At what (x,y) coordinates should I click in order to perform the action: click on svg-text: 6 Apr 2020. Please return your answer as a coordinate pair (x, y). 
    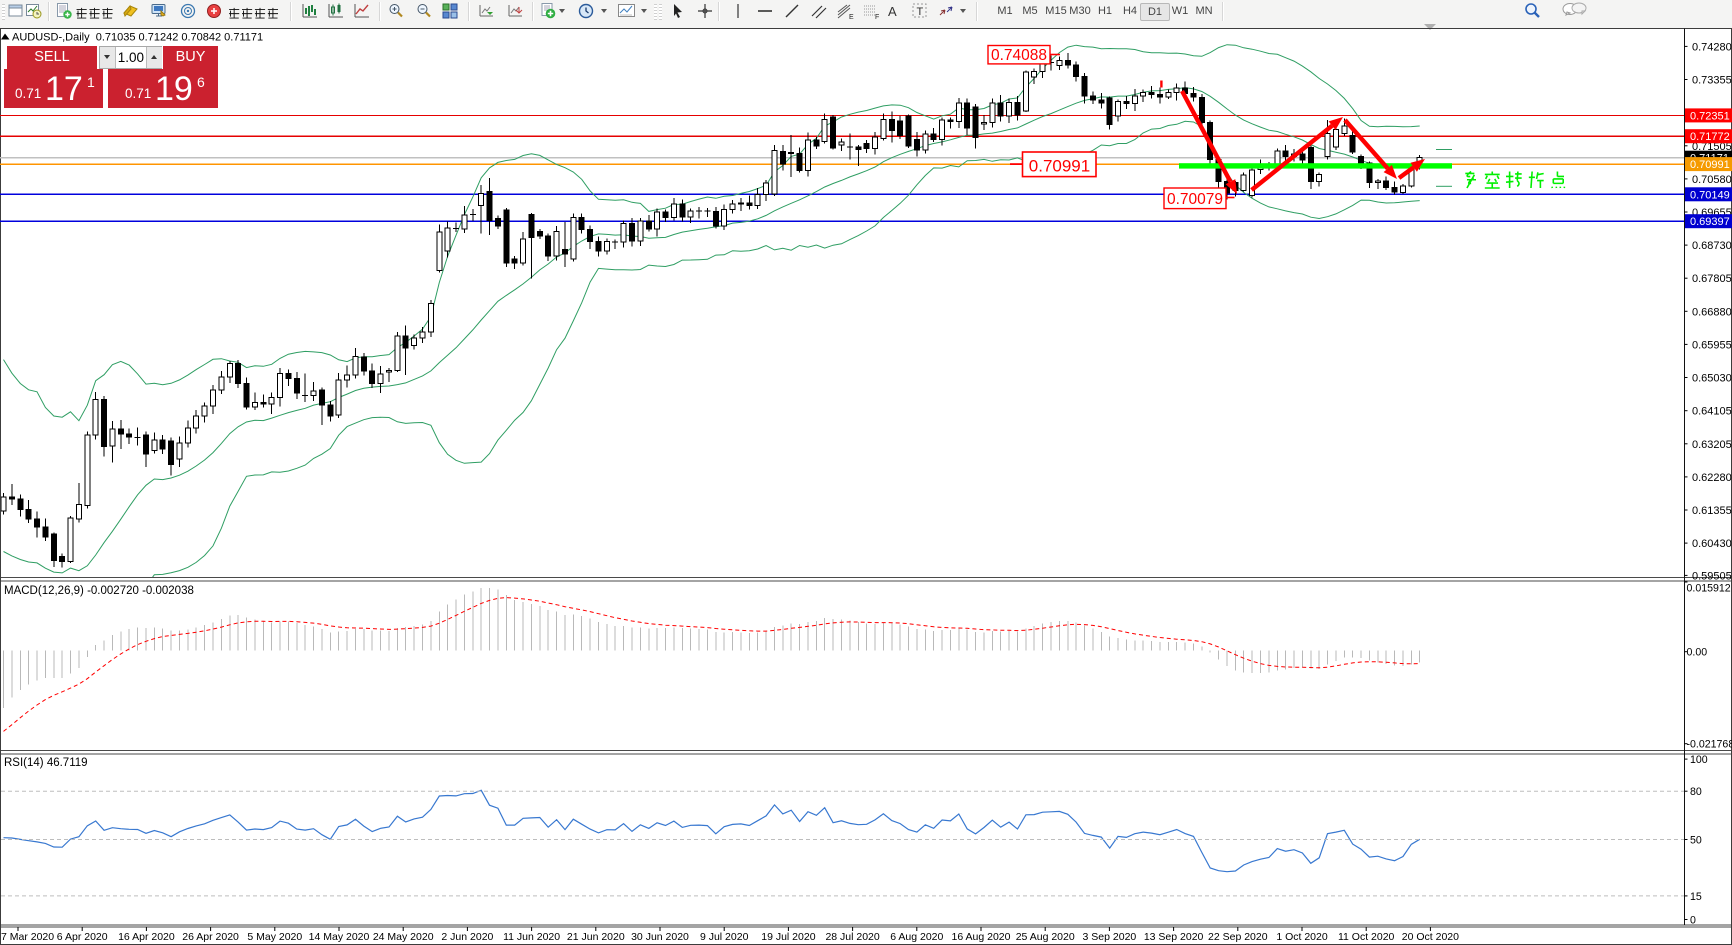
    Looking at the image, I should click on (82, 937).